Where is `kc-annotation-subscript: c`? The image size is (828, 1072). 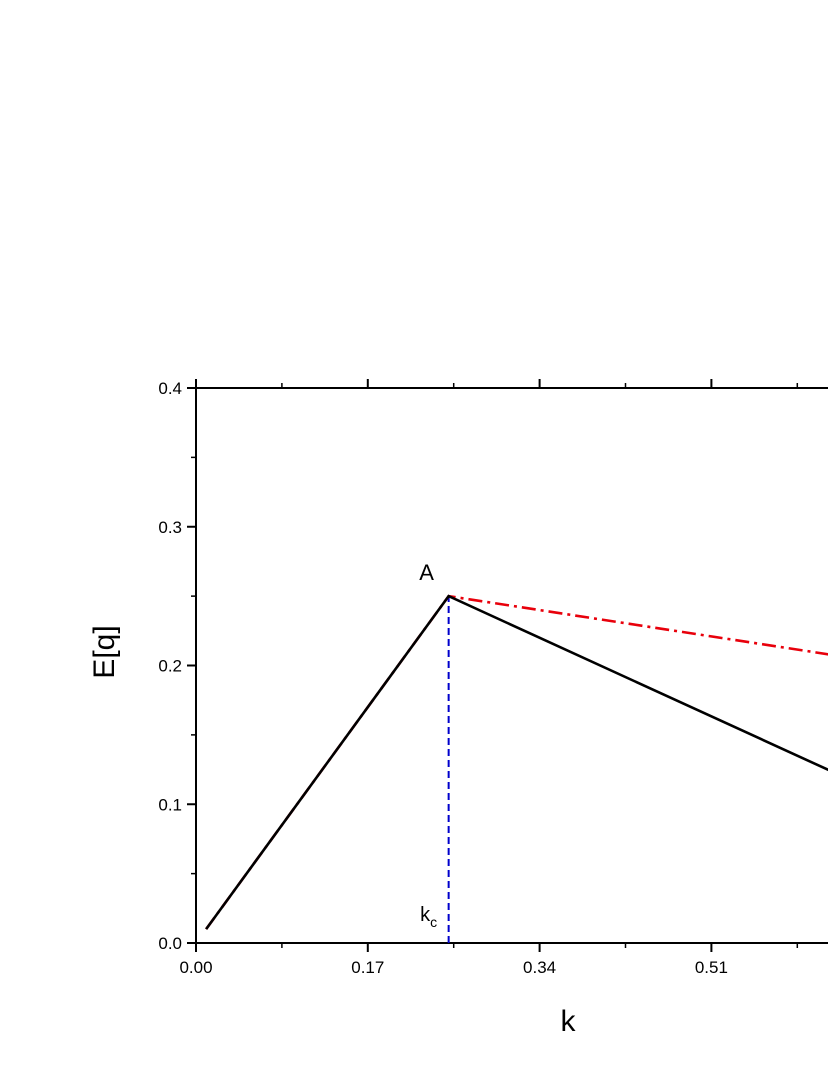
kc-annotation-subscript: c is located at coordinates (433, 922).